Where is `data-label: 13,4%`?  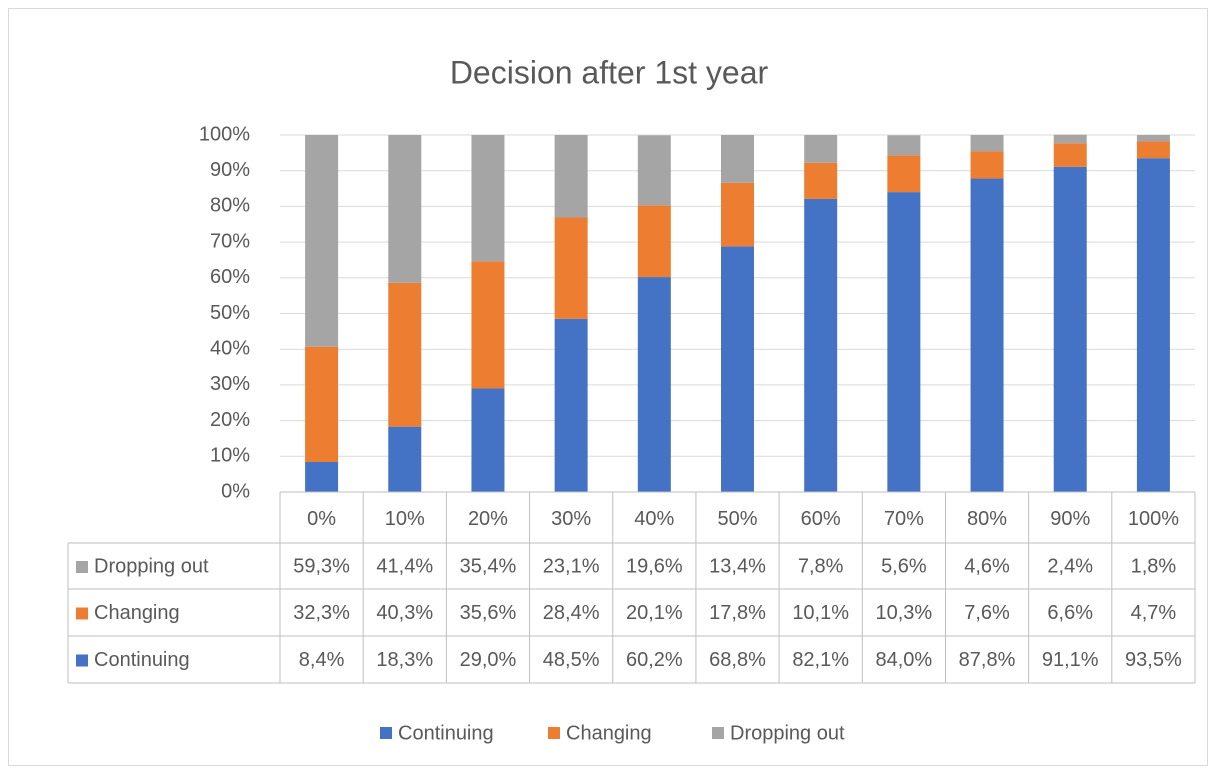
data-label: 13,4% is located at coordinates (737, 566).